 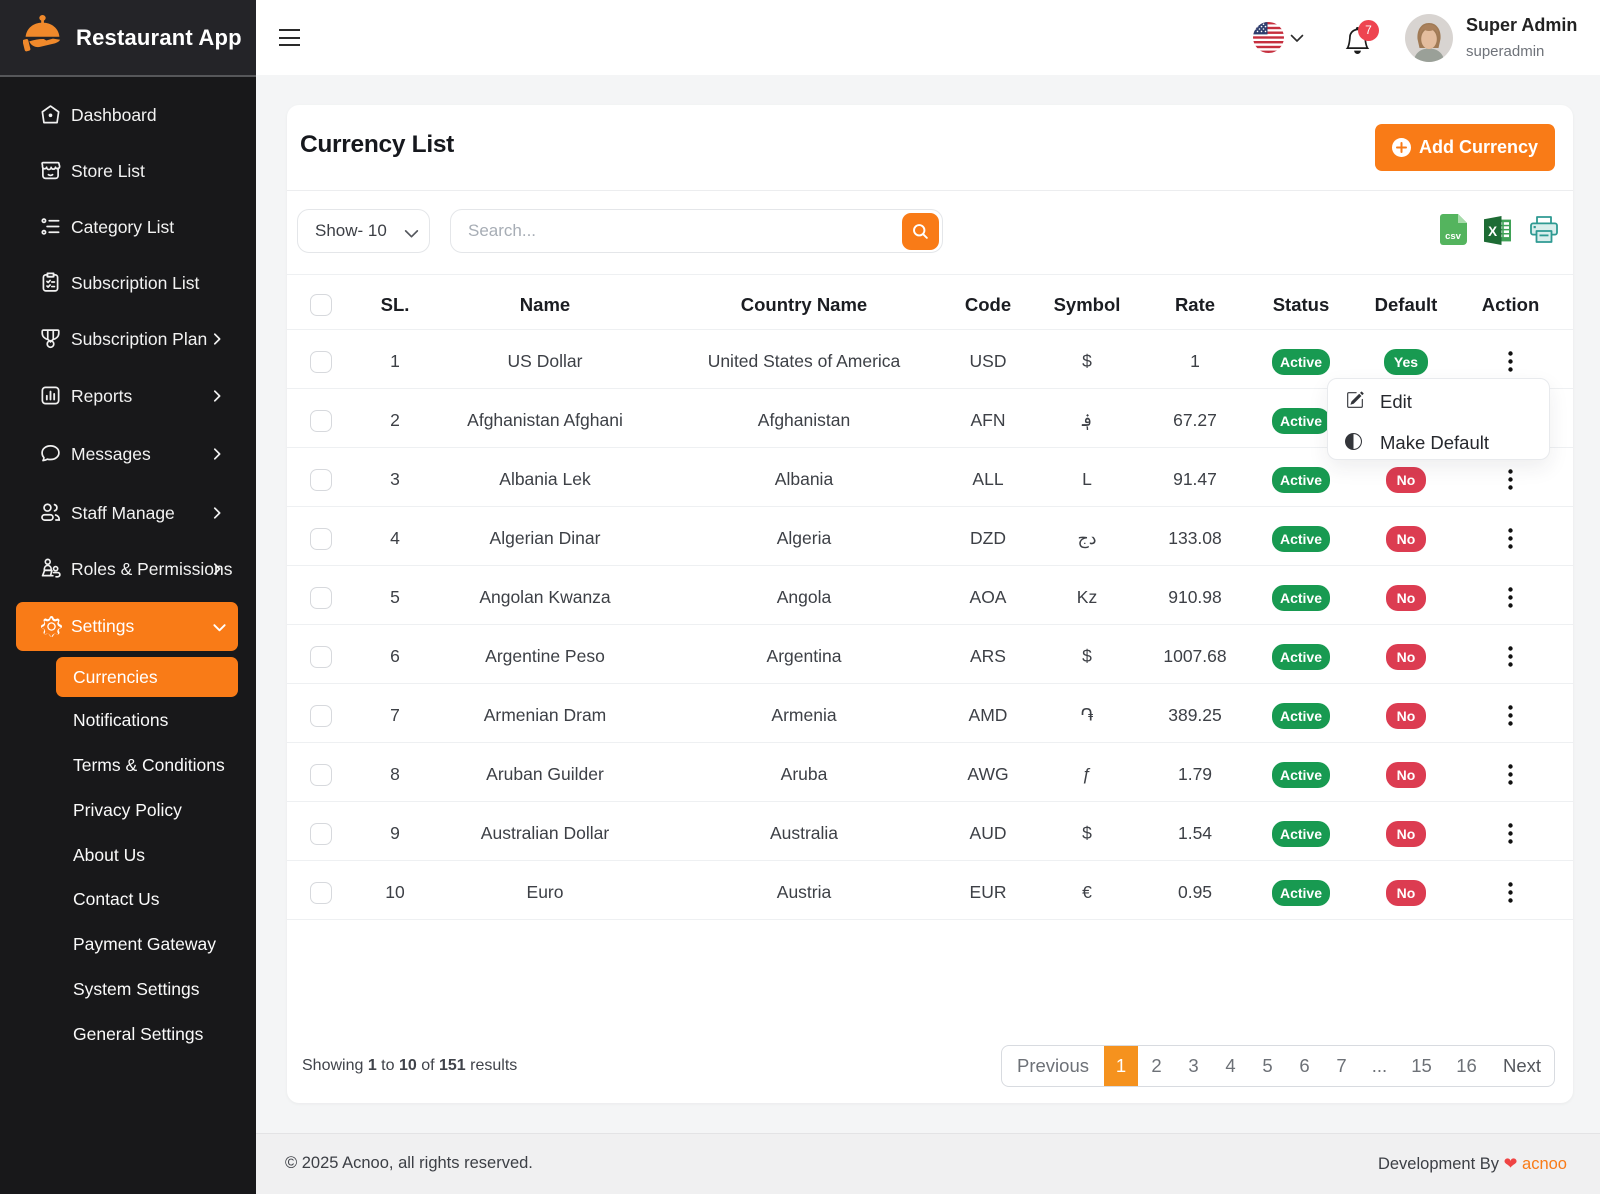 I want to click on svg-text: X, so click(x=1492, y=231).